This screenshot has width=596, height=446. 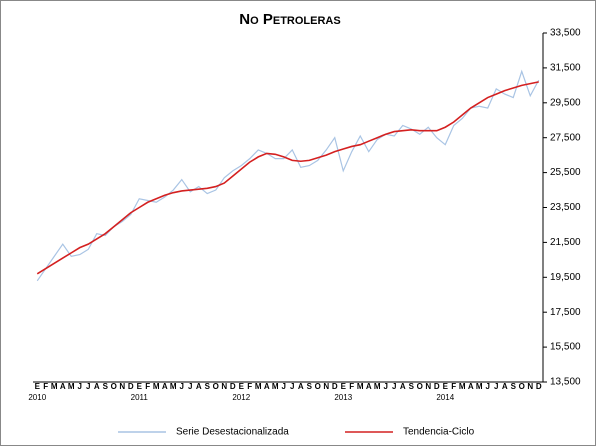 What do you see at coordinates (565, 312) in the screenshot?
I see `y-tick-label: 17,500` at bounding box center [565, 312].